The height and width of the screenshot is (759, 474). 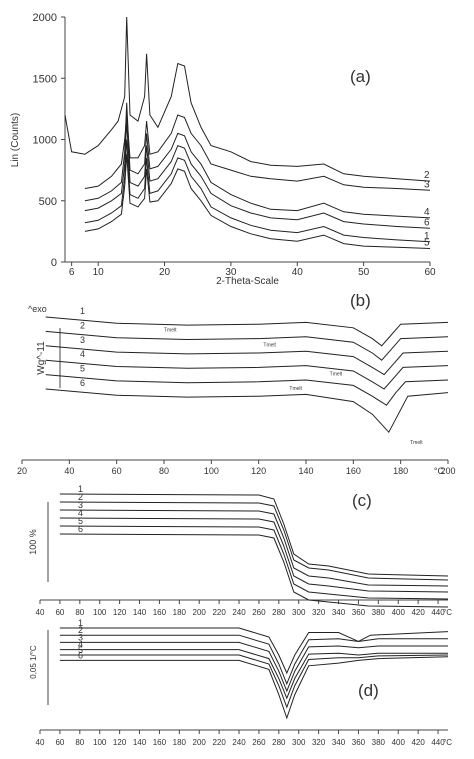 What do you see at coordinates (353, 471) in the screenshot?
I see `panel-b-x-tick-label: 160` at bounding box center [353, 471].